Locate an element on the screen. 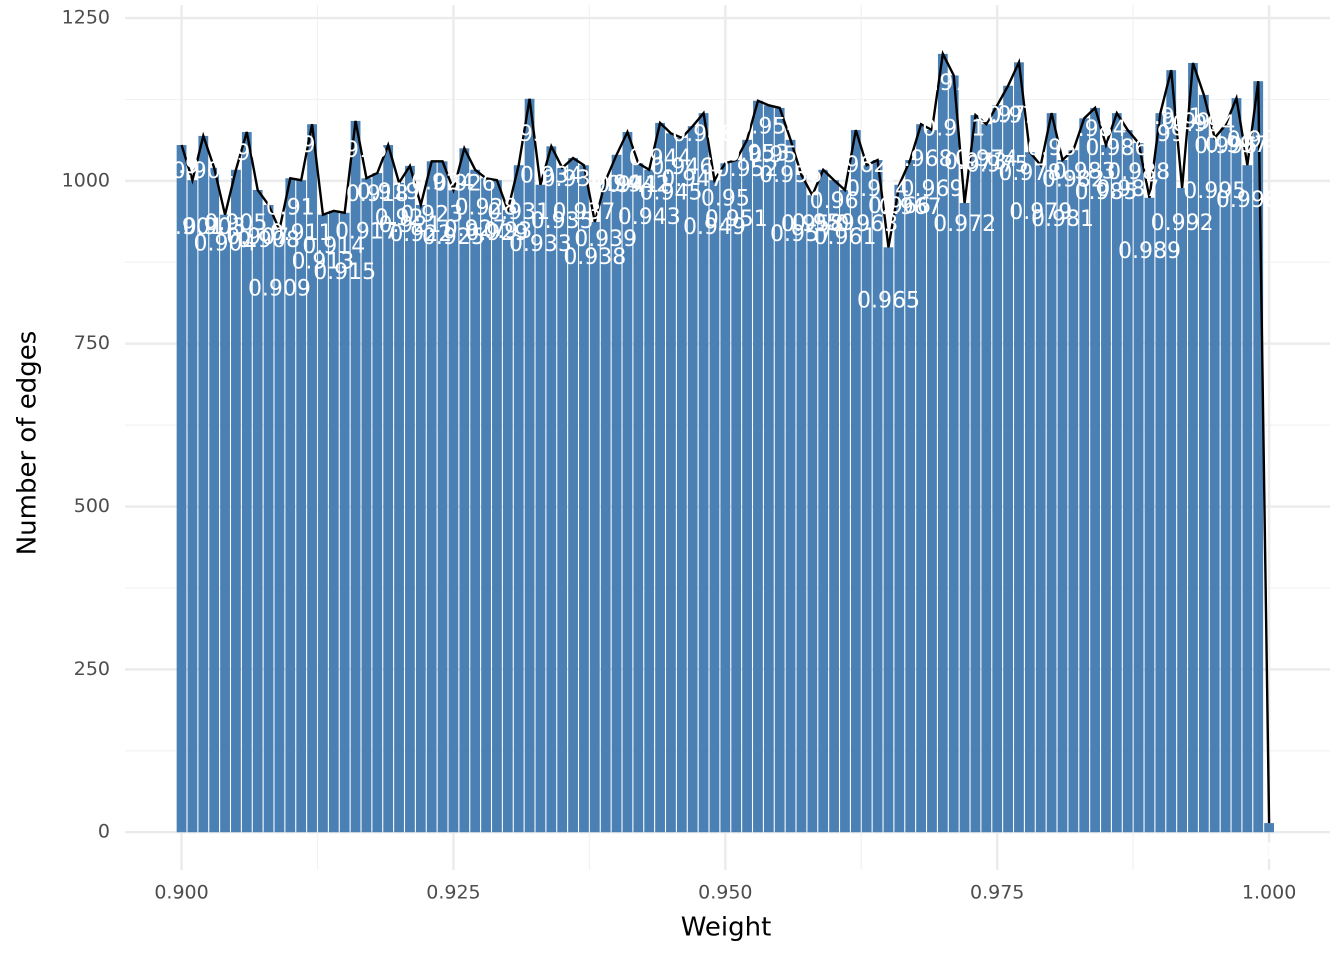 The height and width of the screenshot is (960, 1344). bar-label: 0.931 is located at coordinates (518, 212).